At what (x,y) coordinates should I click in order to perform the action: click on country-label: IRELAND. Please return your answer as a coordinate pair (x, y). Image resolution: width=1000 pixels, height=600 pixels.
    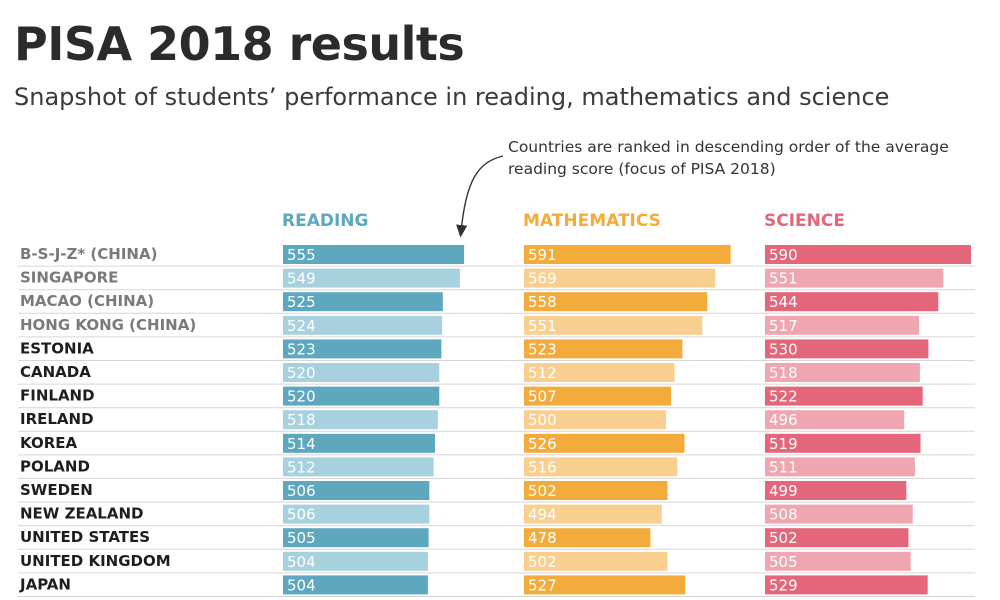
    Looking at the image, I should click on (57, 419).